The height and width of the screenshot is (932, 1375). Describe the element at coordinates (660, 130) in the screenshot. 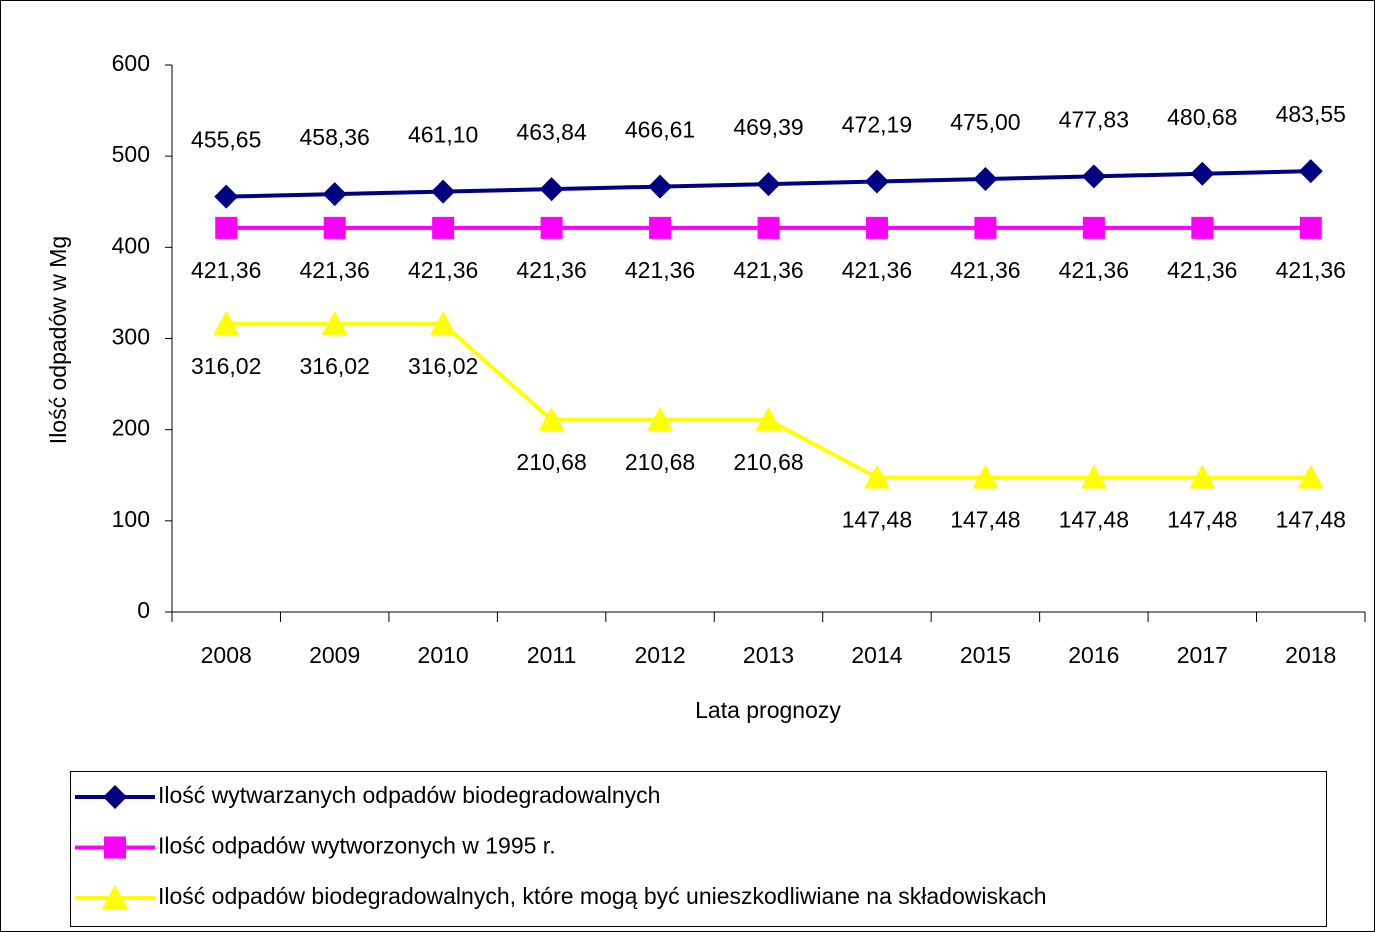

I see `data-label: 466,61` at that location.